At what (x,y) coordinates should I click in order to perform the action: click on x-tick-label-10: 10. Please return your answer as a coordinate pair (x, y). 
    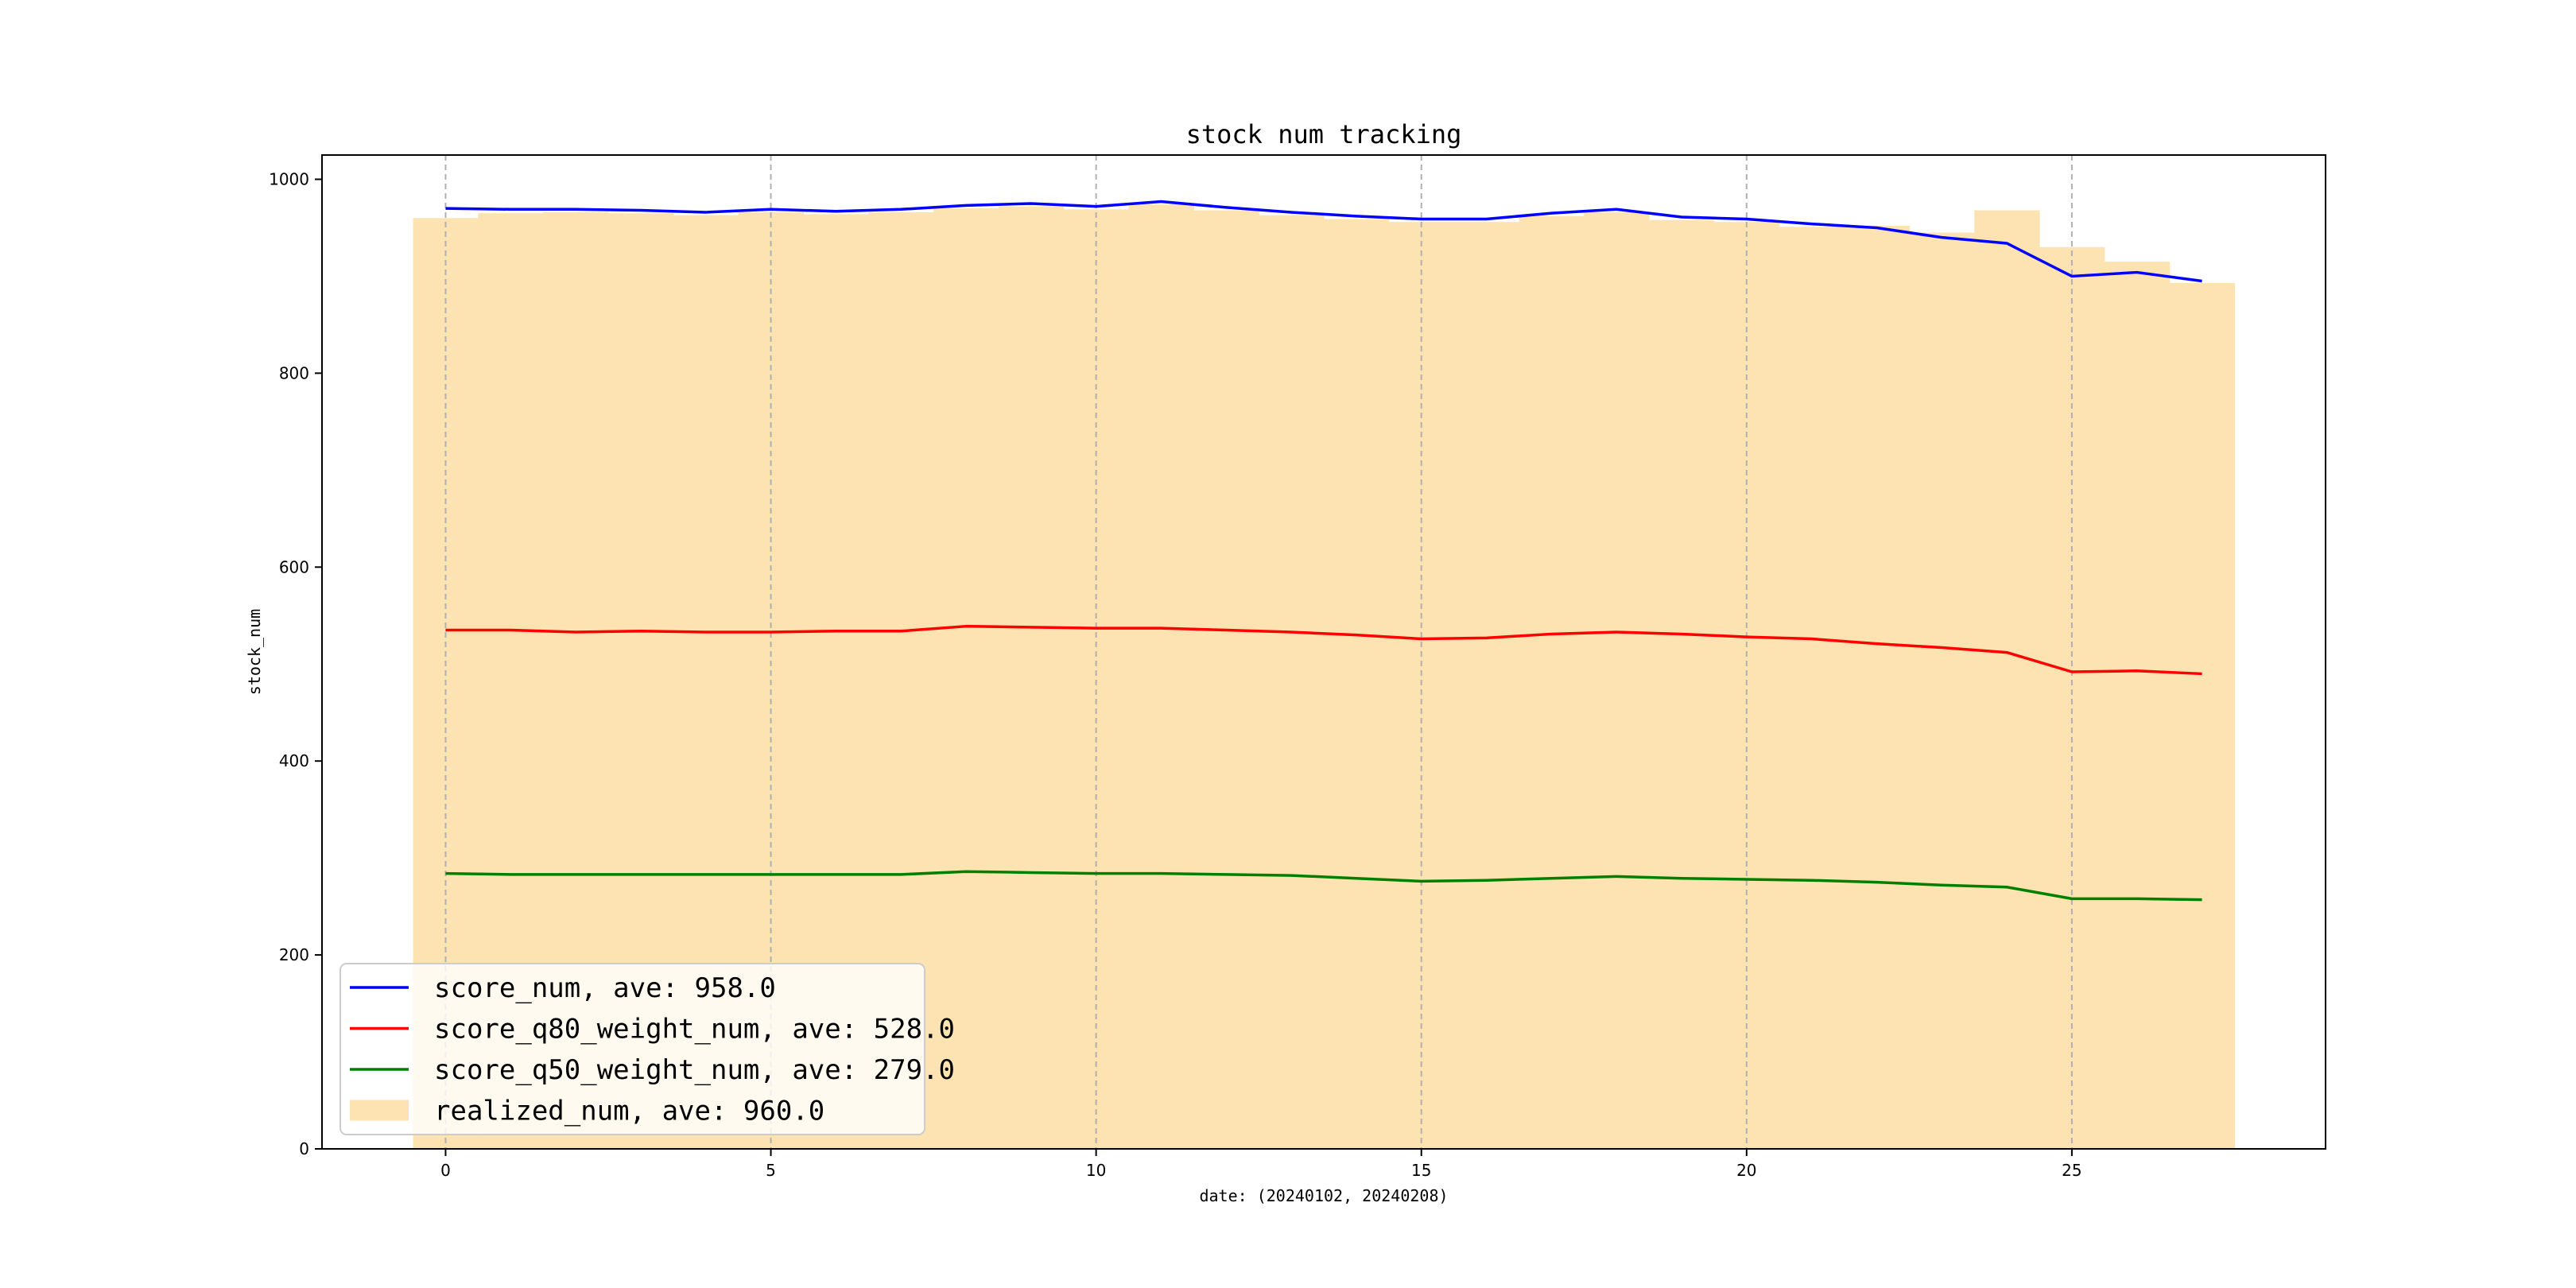
    Looking at the image, I should click on (1096, 1170).